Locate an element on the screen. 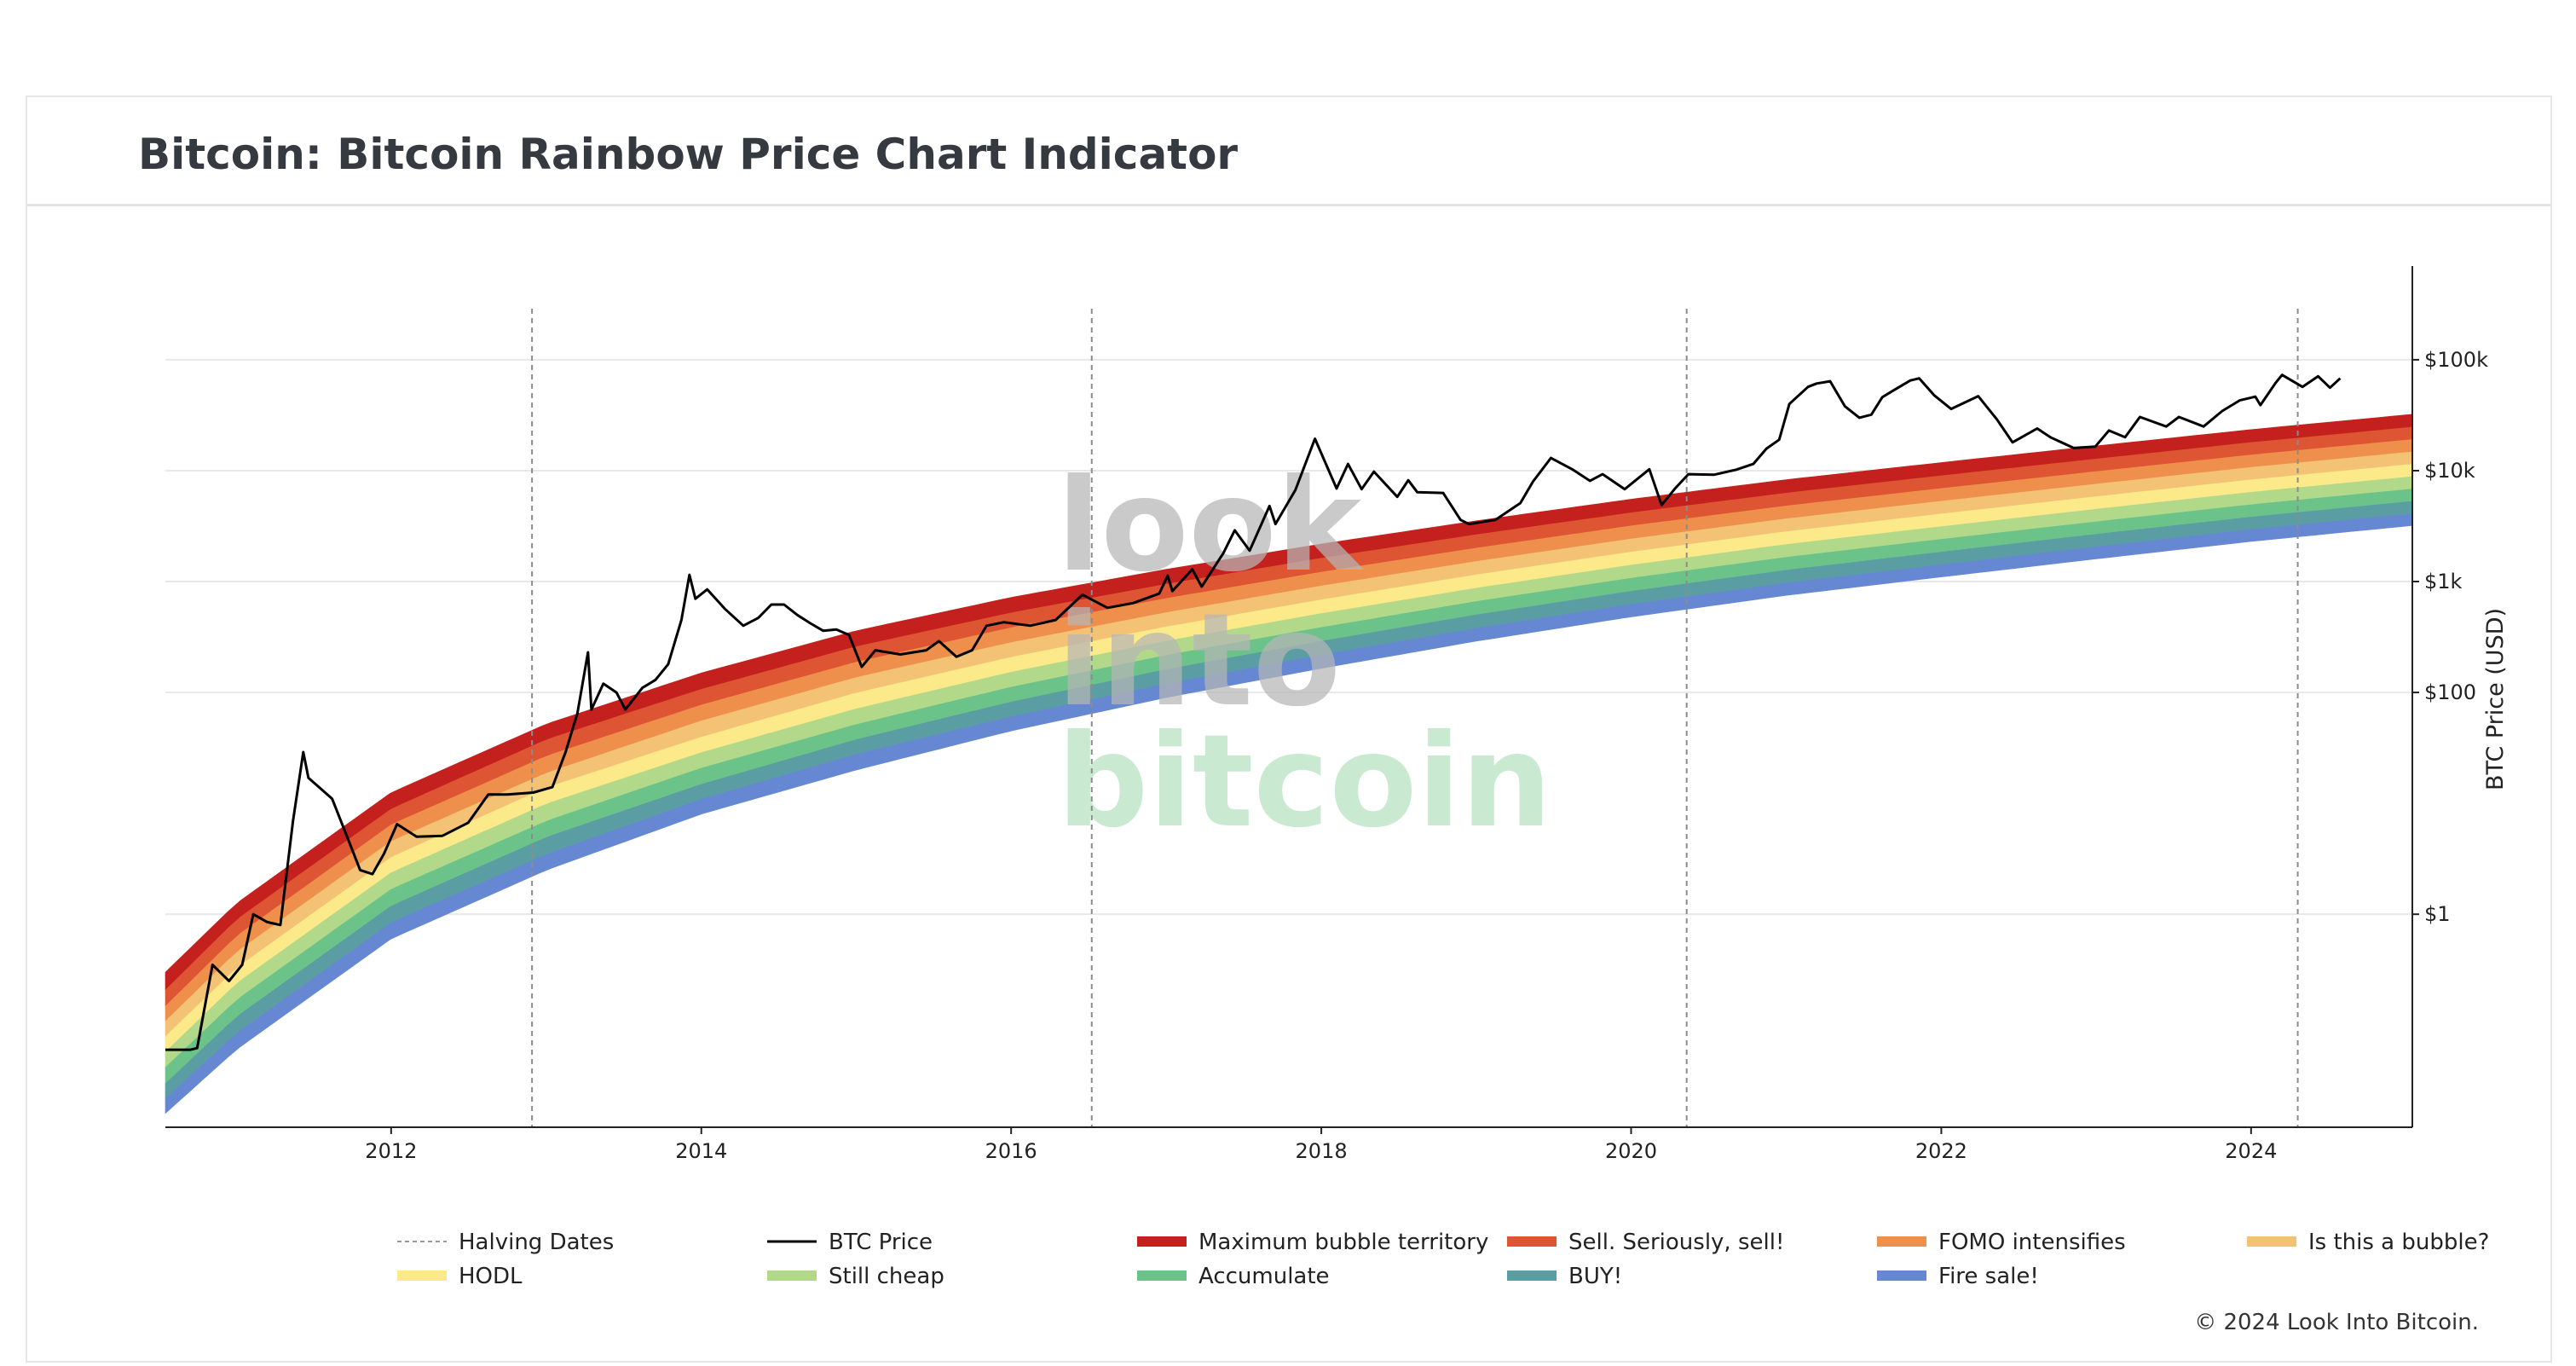 The height and width of the screenshot is (1366, 2576). legend-item-10: BUY! is located at coordinates (1564, 1276).